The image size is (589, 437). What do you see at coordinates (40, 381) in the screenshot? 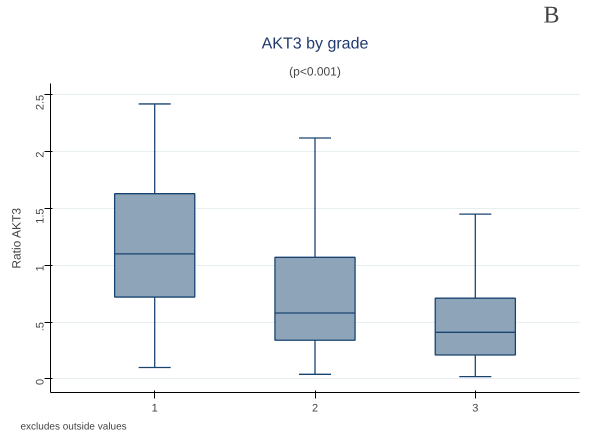
I see `y-tick-label: 0` at bounding box center [40, 381].